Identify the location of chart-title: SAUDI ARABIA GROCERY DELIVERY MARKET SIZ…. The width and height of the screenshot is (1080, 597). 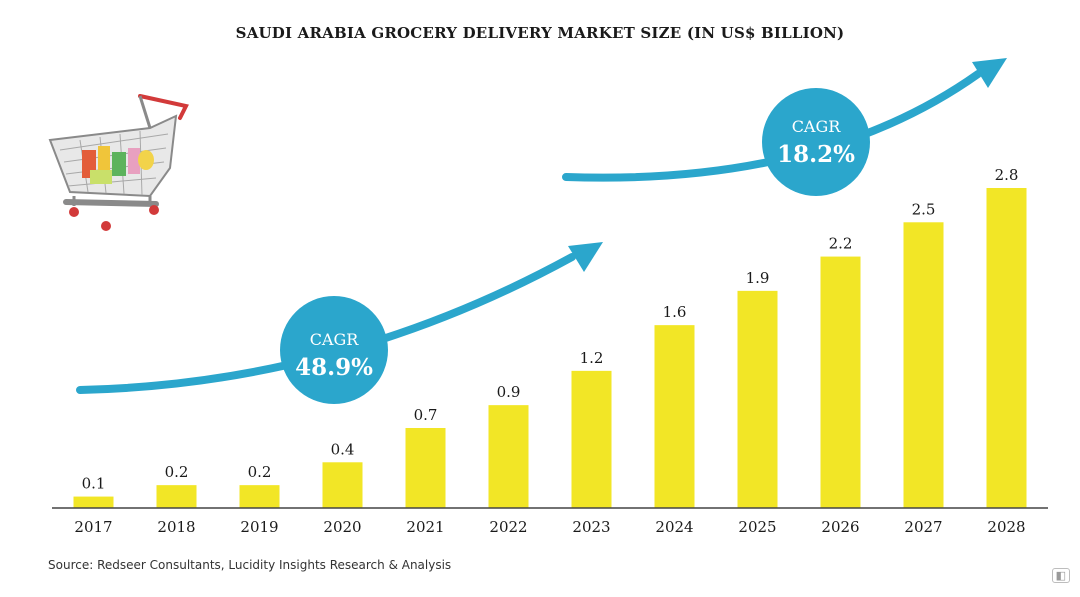
(540, 33).